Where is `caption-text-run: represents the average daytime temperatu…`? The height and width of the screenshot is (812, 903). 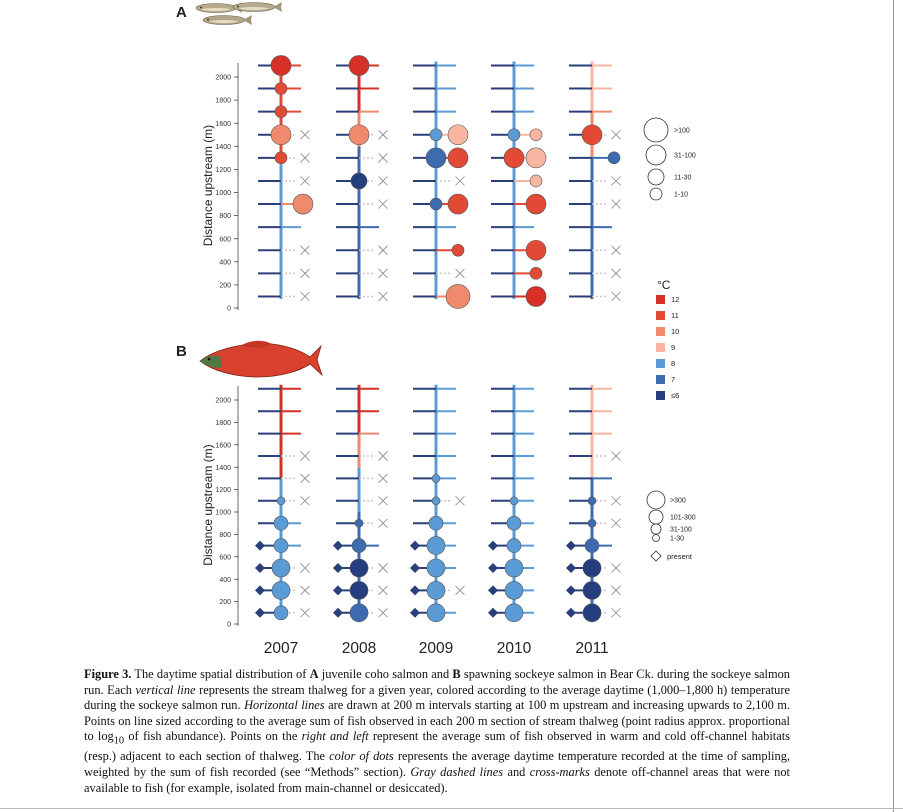
caption-text-run: represents the average daytime temperatu… is located at coordinates (437, 764).